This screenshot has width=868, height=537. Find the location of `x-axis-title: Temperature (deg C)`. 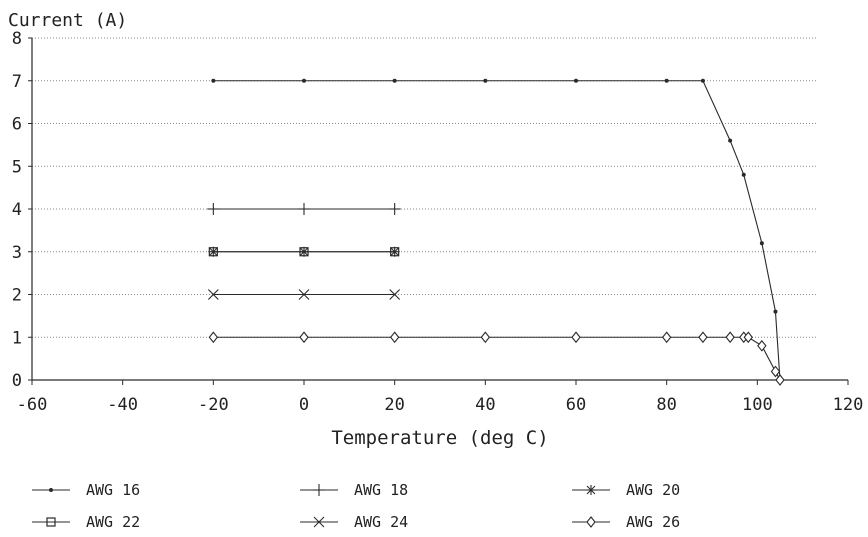

x-axis-title: Temperature (deg C) is located at coordinates (439, 438).